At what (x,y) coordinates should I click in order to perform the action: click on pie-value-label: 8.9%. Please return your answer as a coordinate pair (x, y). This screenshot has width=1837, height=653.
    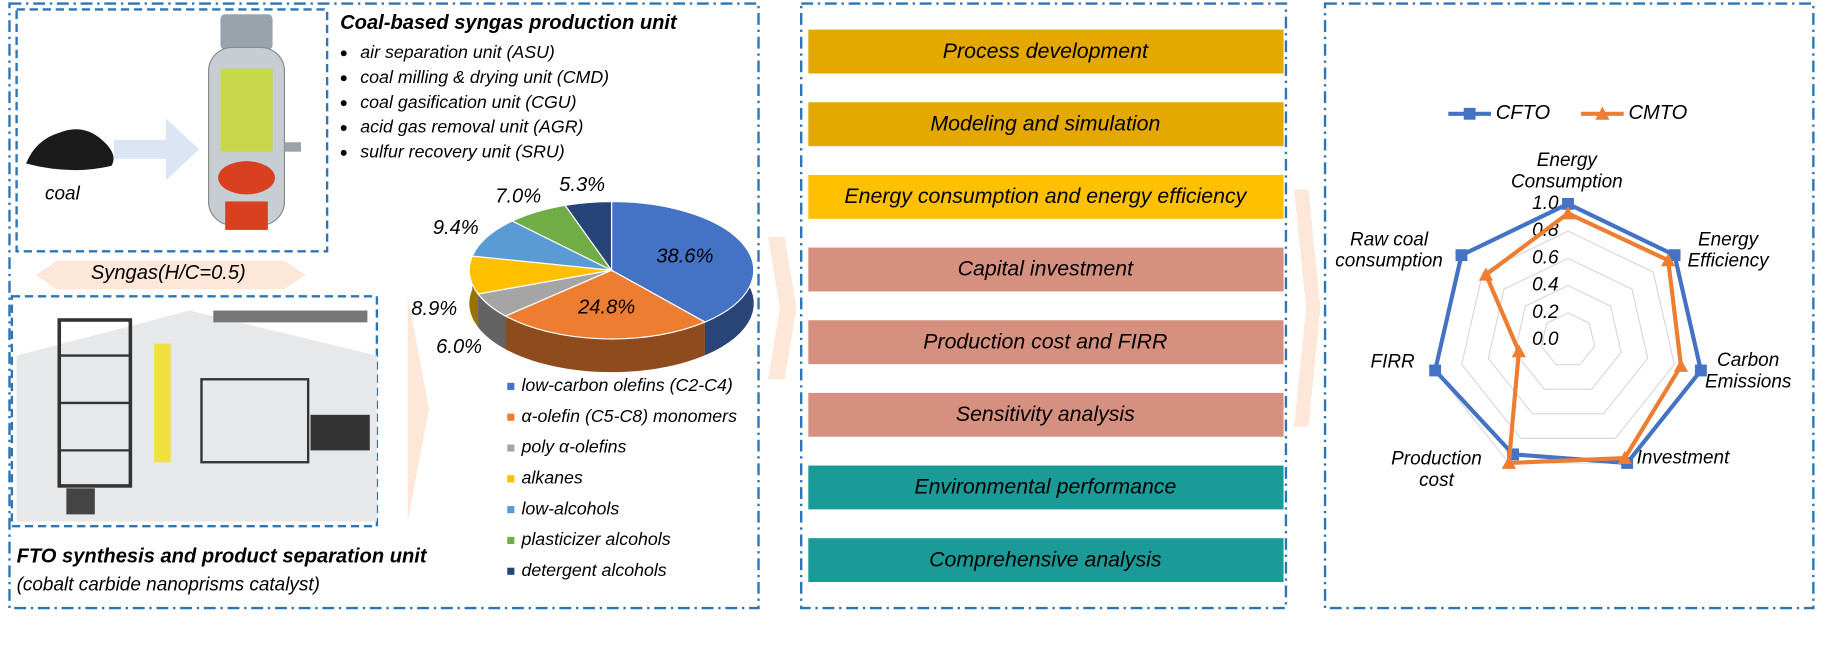
    Looking at the image, I should click on (434, 309).